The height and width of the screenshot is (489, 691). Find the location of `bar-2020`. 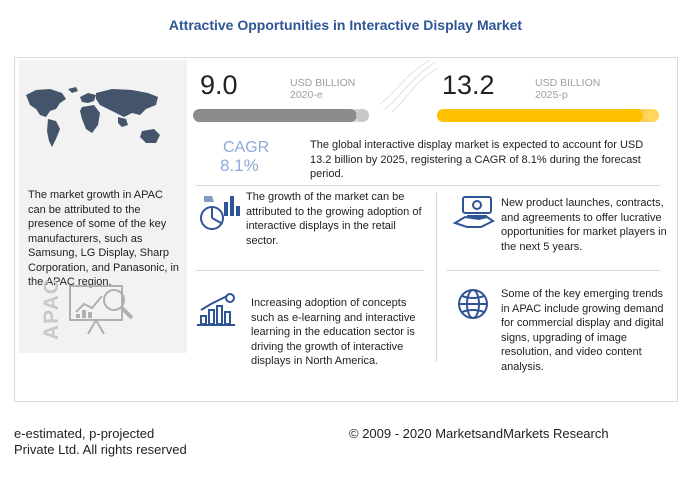

bar-2020 is located at coordinates (281, 115).